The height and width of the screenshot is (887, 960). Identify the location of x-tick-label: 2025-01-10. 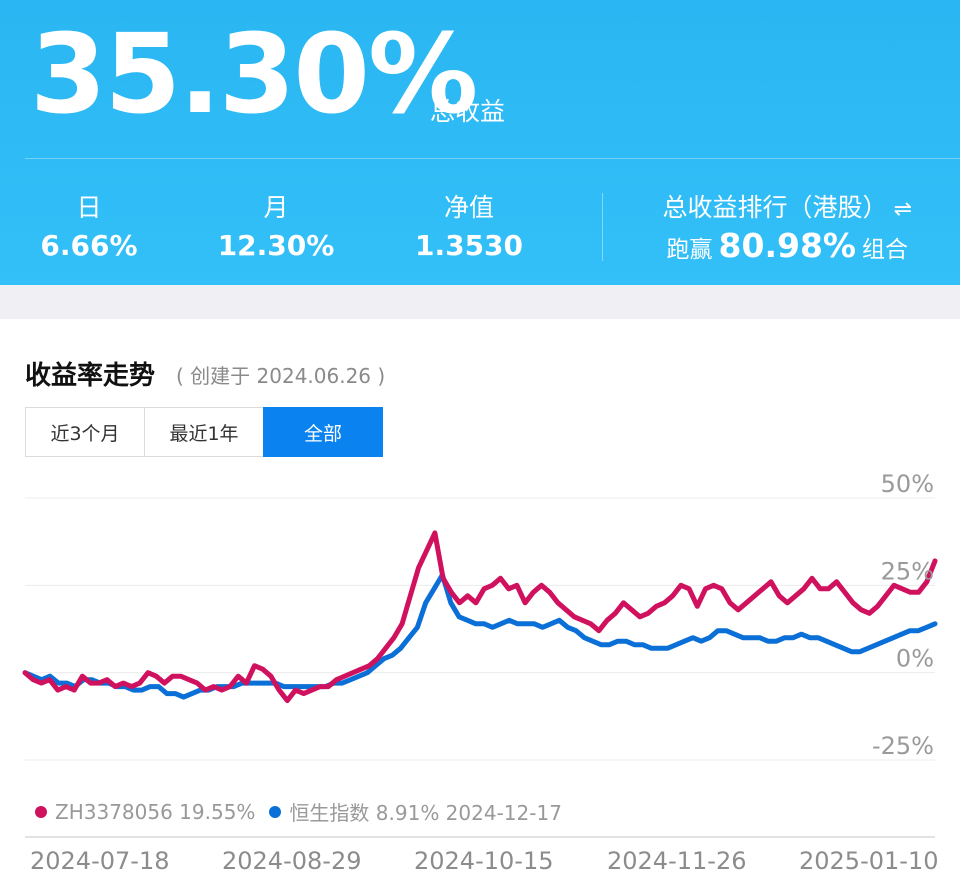
(869, 861).